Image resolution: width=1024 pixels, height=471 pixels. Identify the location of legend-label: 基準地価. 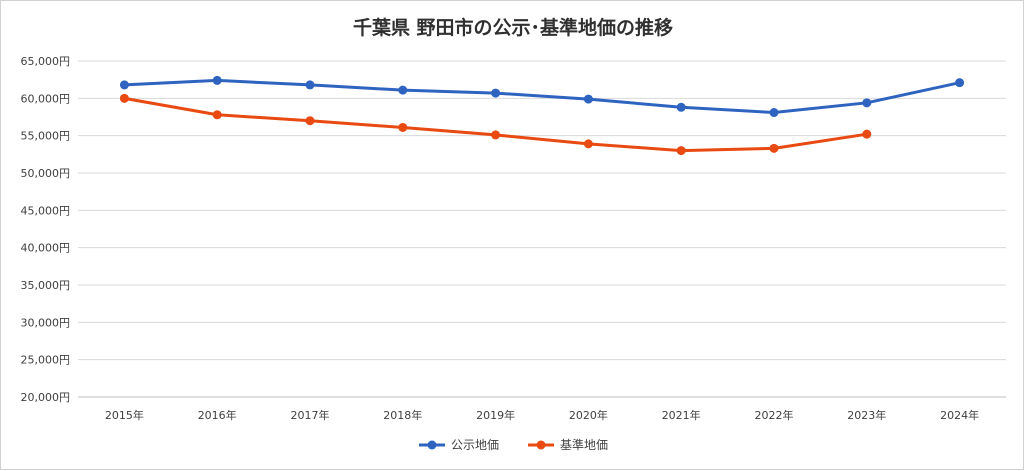
(584, 444).